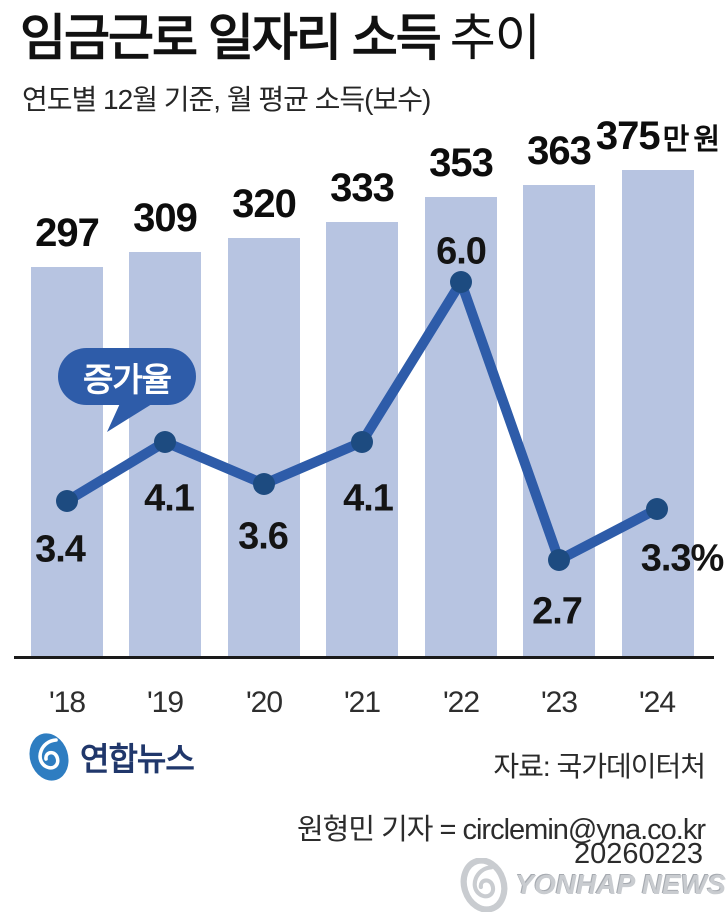  I want to click on unit-suffix: 만 원, so click(691, 140).